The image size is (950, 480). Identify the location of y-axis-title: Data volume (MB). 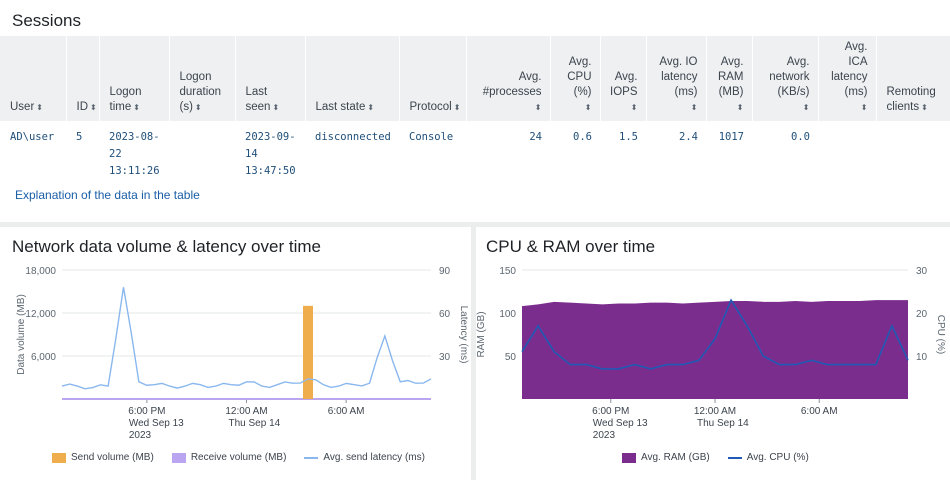
(21, 334).